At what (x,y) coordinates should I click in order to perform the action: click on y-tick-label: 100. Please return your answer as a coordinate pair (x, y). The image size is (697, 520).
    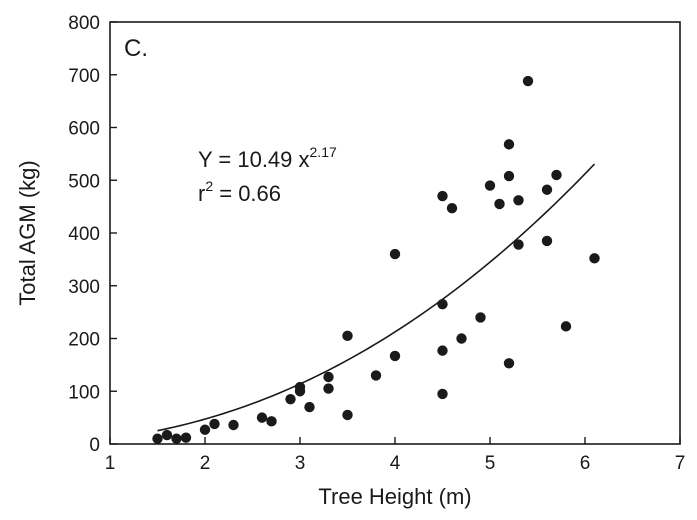
    Looking at the image, I should click on (84, 392).